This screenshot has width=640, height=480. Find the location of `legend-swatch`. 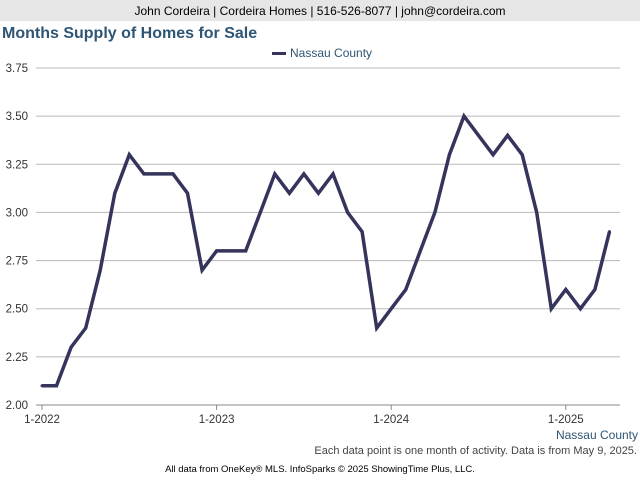

legend-swatch is located at coordinates (279, 53).